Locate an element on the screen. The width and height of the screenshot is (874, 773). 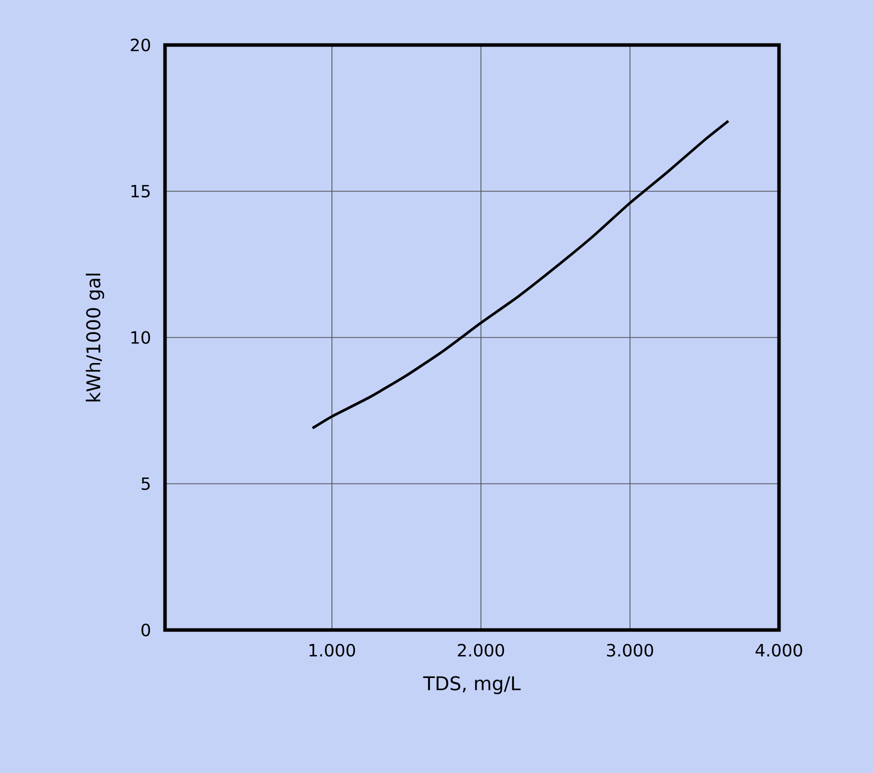
x-tick-label: 3.000 is located at coordinates (630, 650).